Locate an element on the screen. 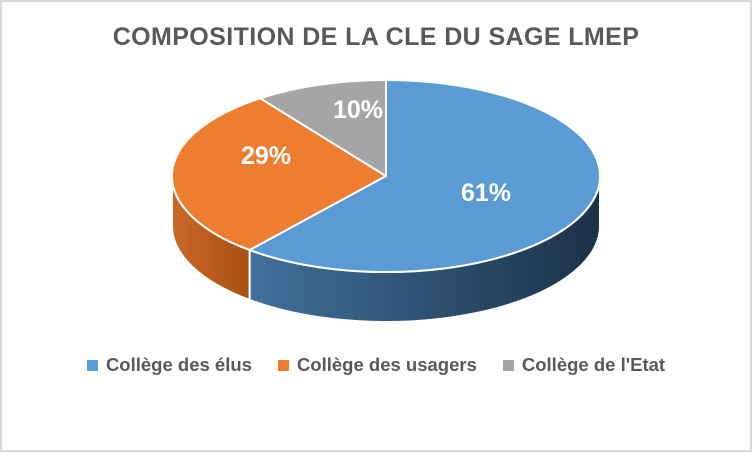 This screenshot has width=752, height=452. legend-item-college-de-l-etat: Collège de l'Etat is located at coordinates (584, 365).